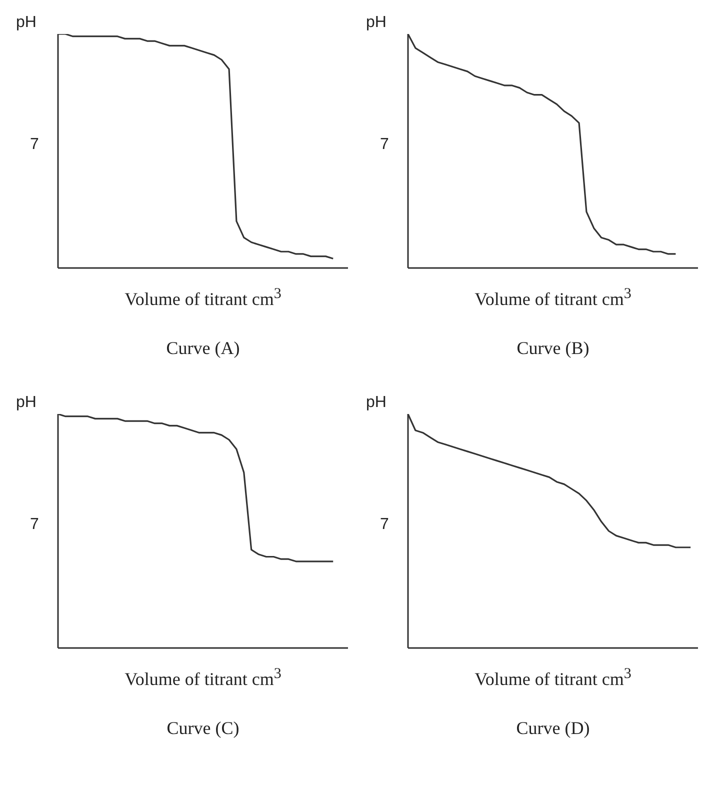 This screenshot has height=790, width=723. Describe the element at coordinates (553, 348) in the screenshot. I see `text: Curve (B)` at that location.